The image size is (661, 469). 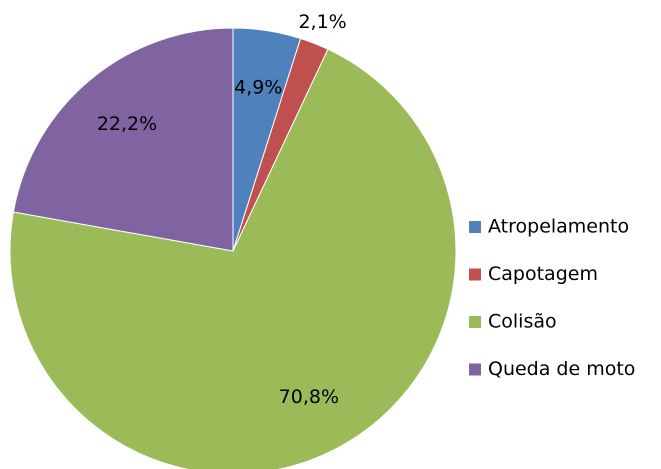 What do you see at coordinates (127, 124) in the screenshot?
I see `data-label: 22,2%` at bounding box center [127, 124].